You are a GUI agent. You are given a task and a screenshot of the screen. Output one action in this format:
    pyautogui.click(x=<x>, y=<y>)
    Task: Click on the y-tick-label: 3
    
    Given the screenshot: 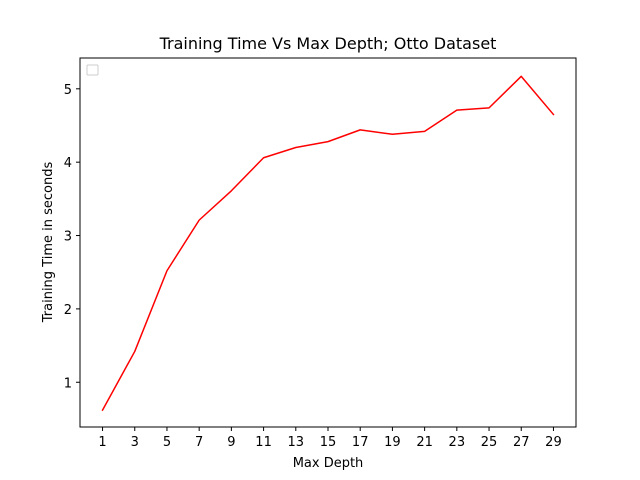 What is the action you would take?
    pyautogui.click(x=68, y=237)
    